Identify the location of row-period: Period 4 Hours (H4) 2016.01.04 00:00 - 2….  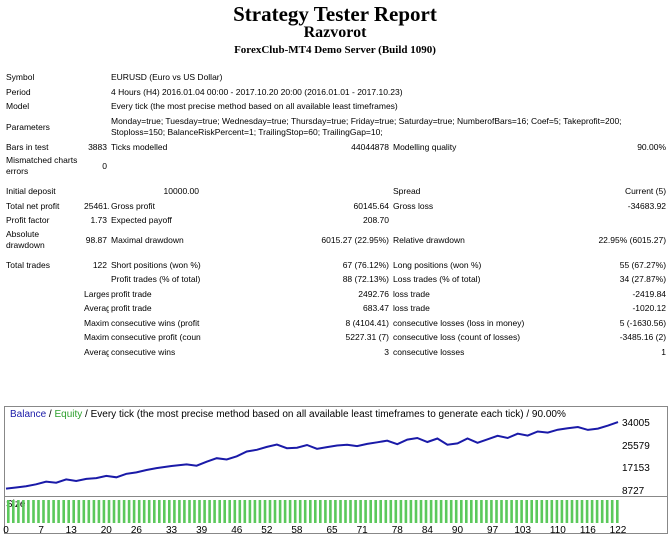
(336, 92).